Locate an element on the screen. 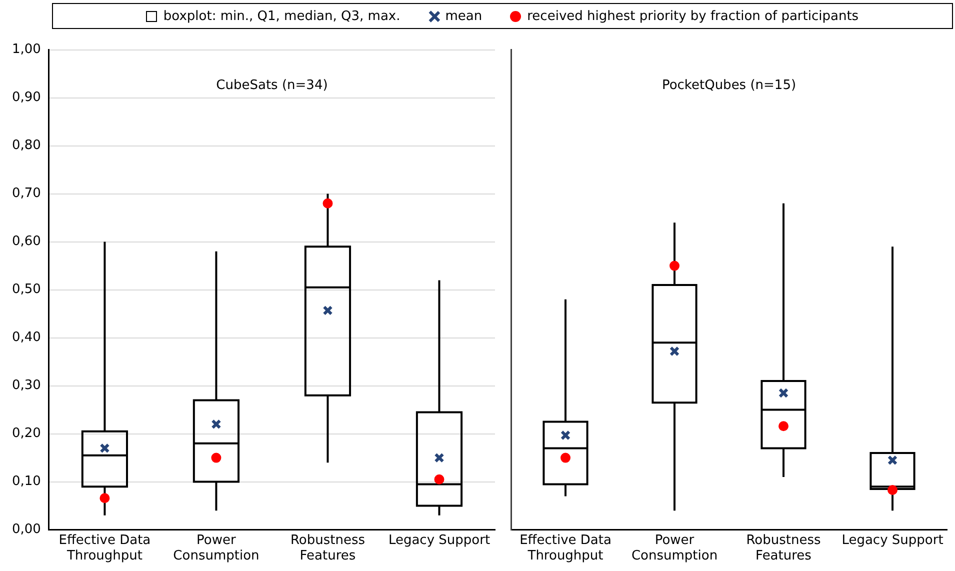 This screenshot has height=571, width=955. y-tick-label: 0,10 is located at coordinates (26, 482).